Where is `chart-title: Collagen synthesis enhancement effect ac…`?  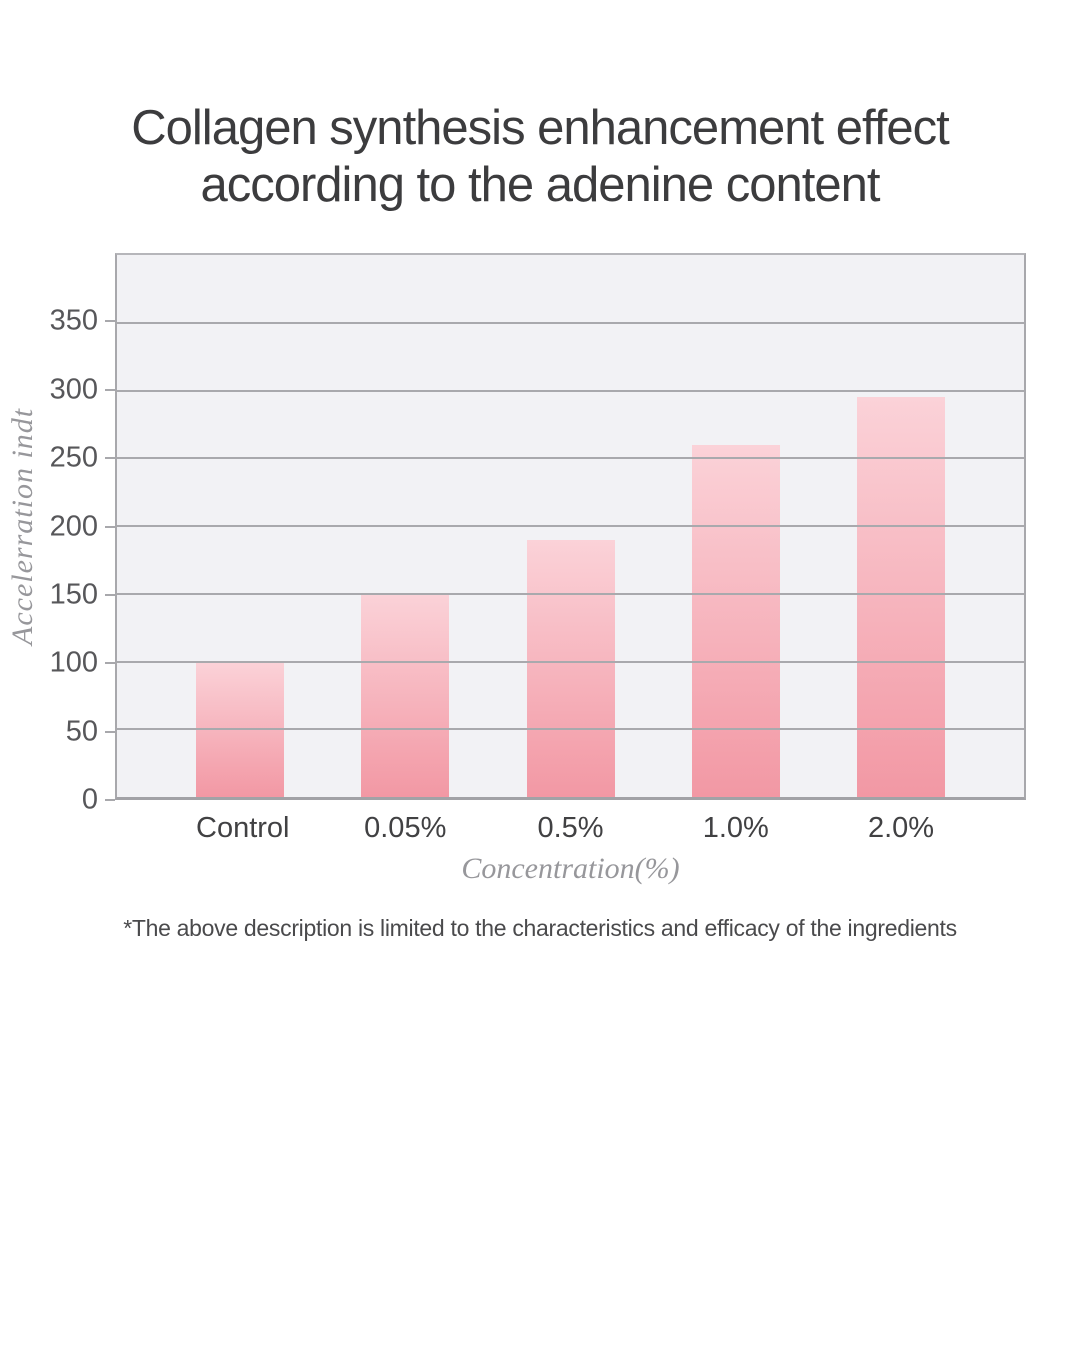
chart-title: Collagen synthesis enhancement effect ac… is located at coordinates (540, 157).